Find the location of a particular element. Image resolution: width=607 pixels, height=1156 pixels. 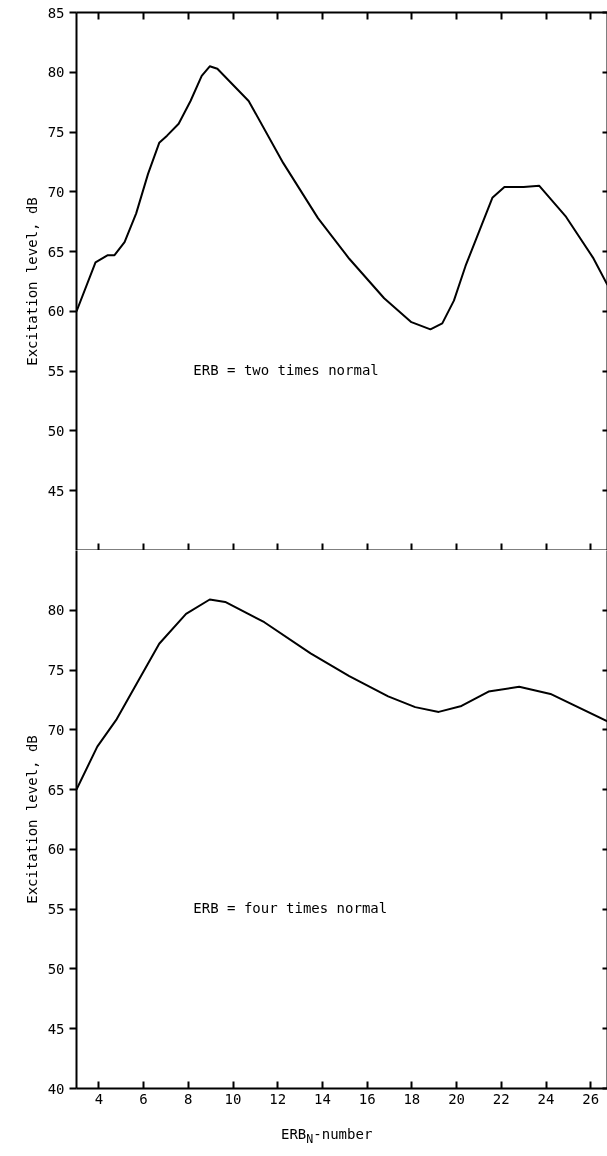

x-tick-label: 12 is located at coordinates (278, 1098).